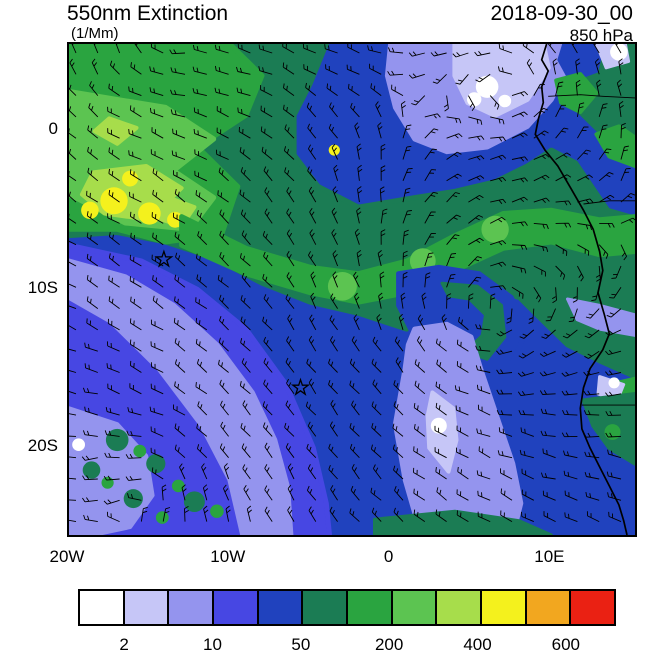 The image size is (650, 667). Describe the element at coordinates (42, 445) in the screenshot. I see `y-tick-label: 20S` at that location.